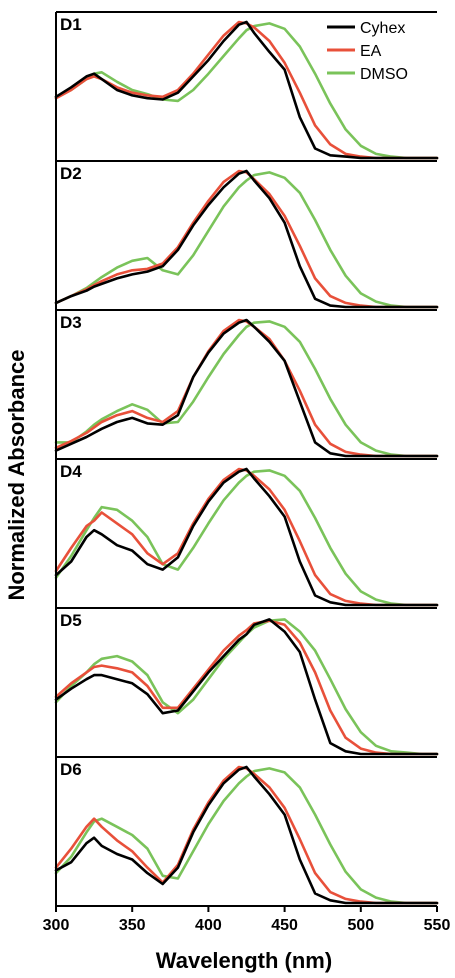 This screenshot has height=978, width=455. Describe the element at coordinates (71, 173) in the screenshot. I see `panel-label: D2` at that location.